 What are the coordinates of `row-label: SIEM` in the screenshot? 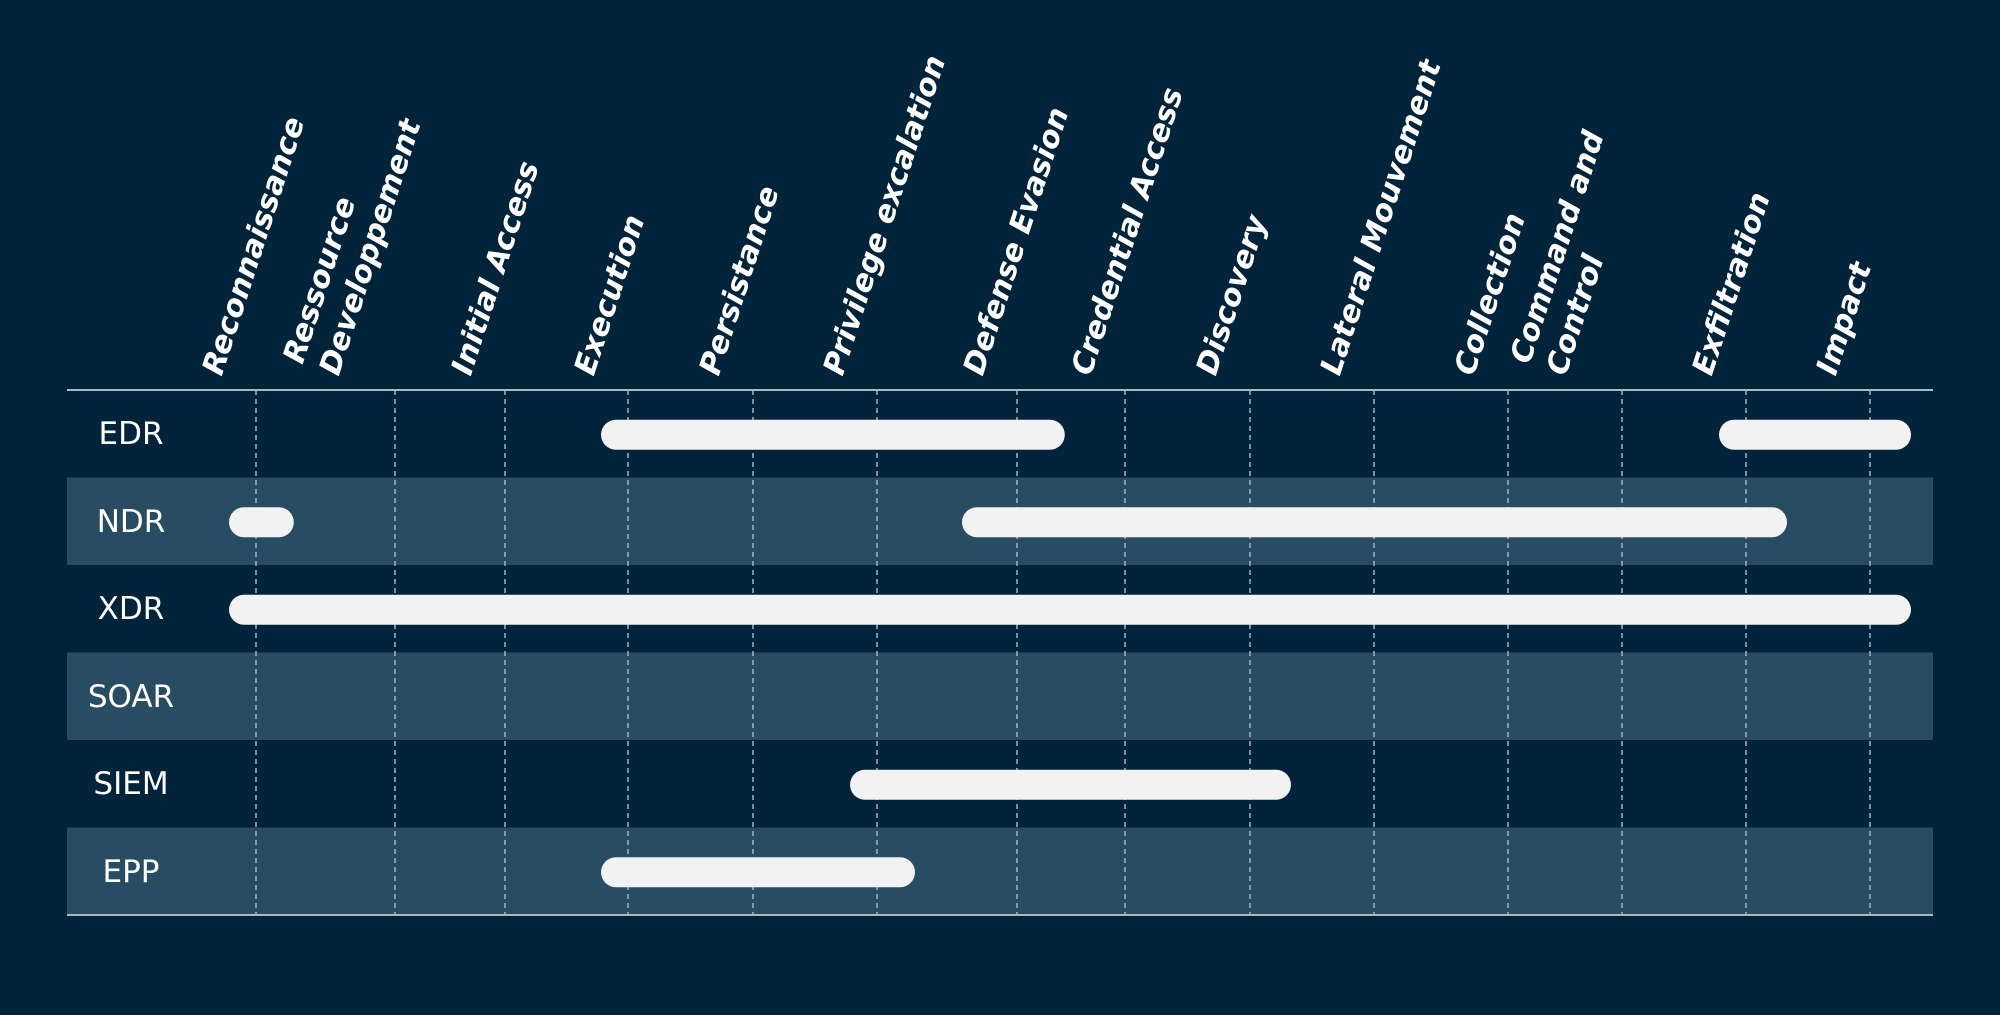 It's located at (131, 784).